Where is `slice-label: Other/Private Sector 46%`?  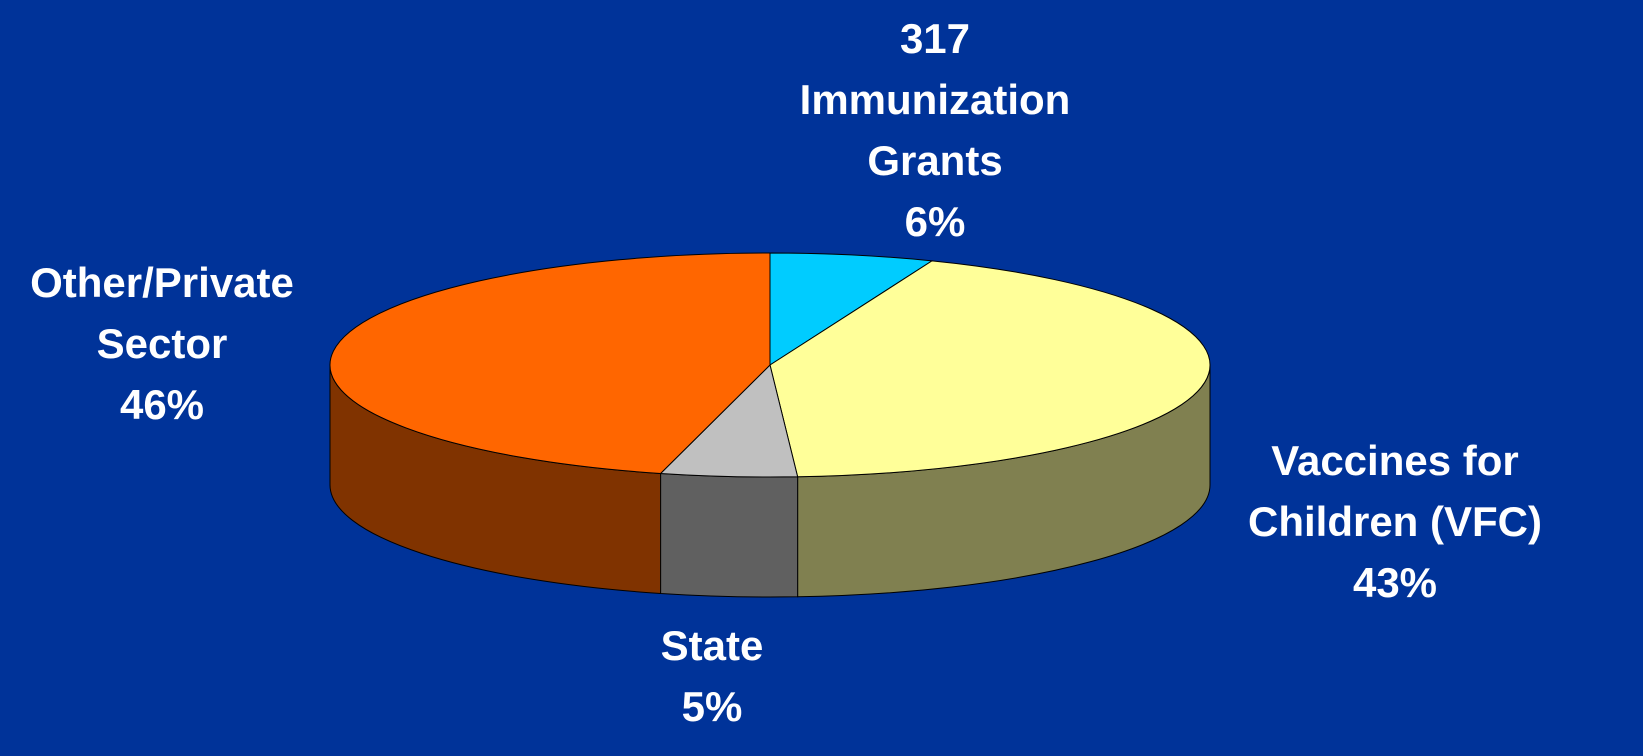
slice-label: Other/Private Sector 46% is located at coordinates (163, 343).